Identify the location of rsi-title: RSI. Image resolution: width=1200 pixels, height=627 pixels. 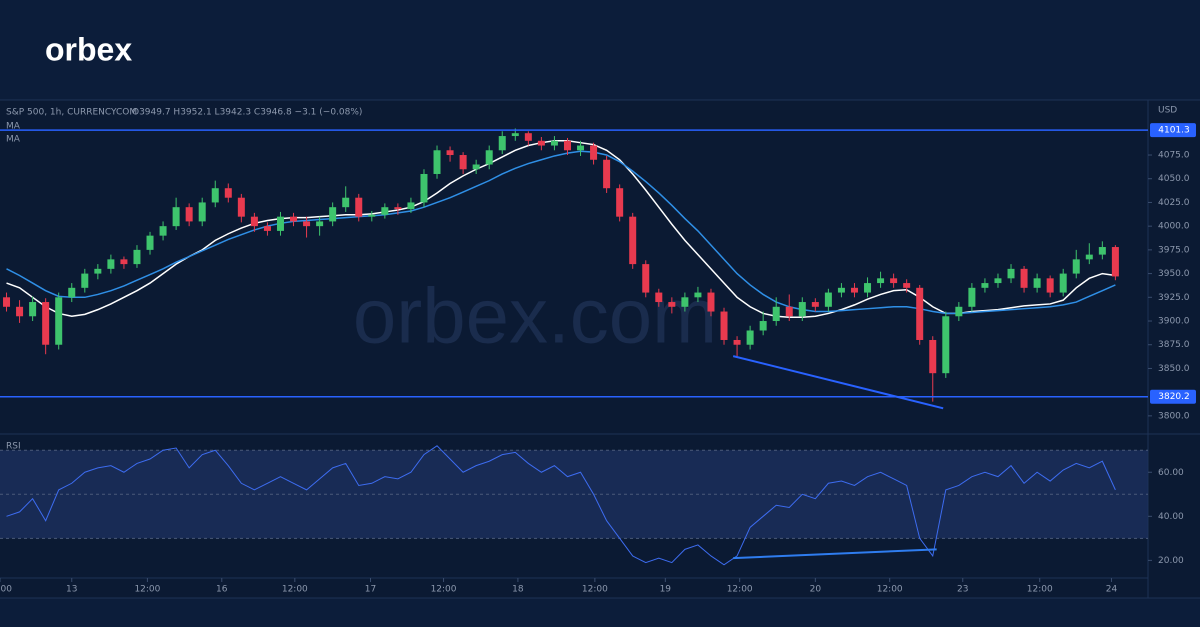
(13, 447).